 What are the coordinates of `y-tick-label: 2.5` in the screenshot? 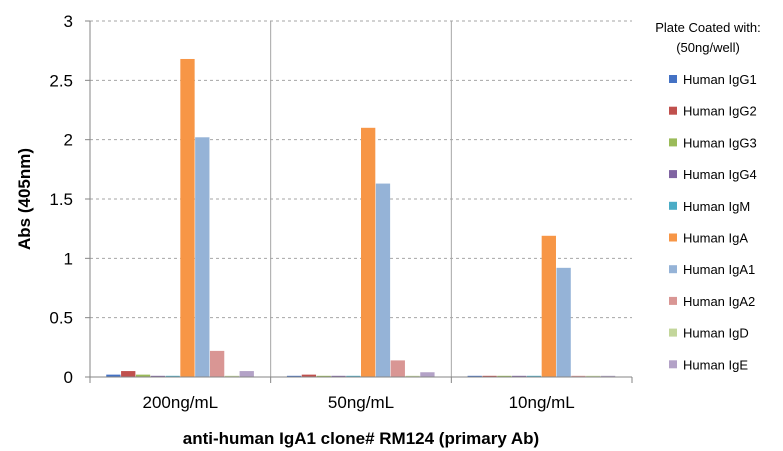 It's located at (61, 80).